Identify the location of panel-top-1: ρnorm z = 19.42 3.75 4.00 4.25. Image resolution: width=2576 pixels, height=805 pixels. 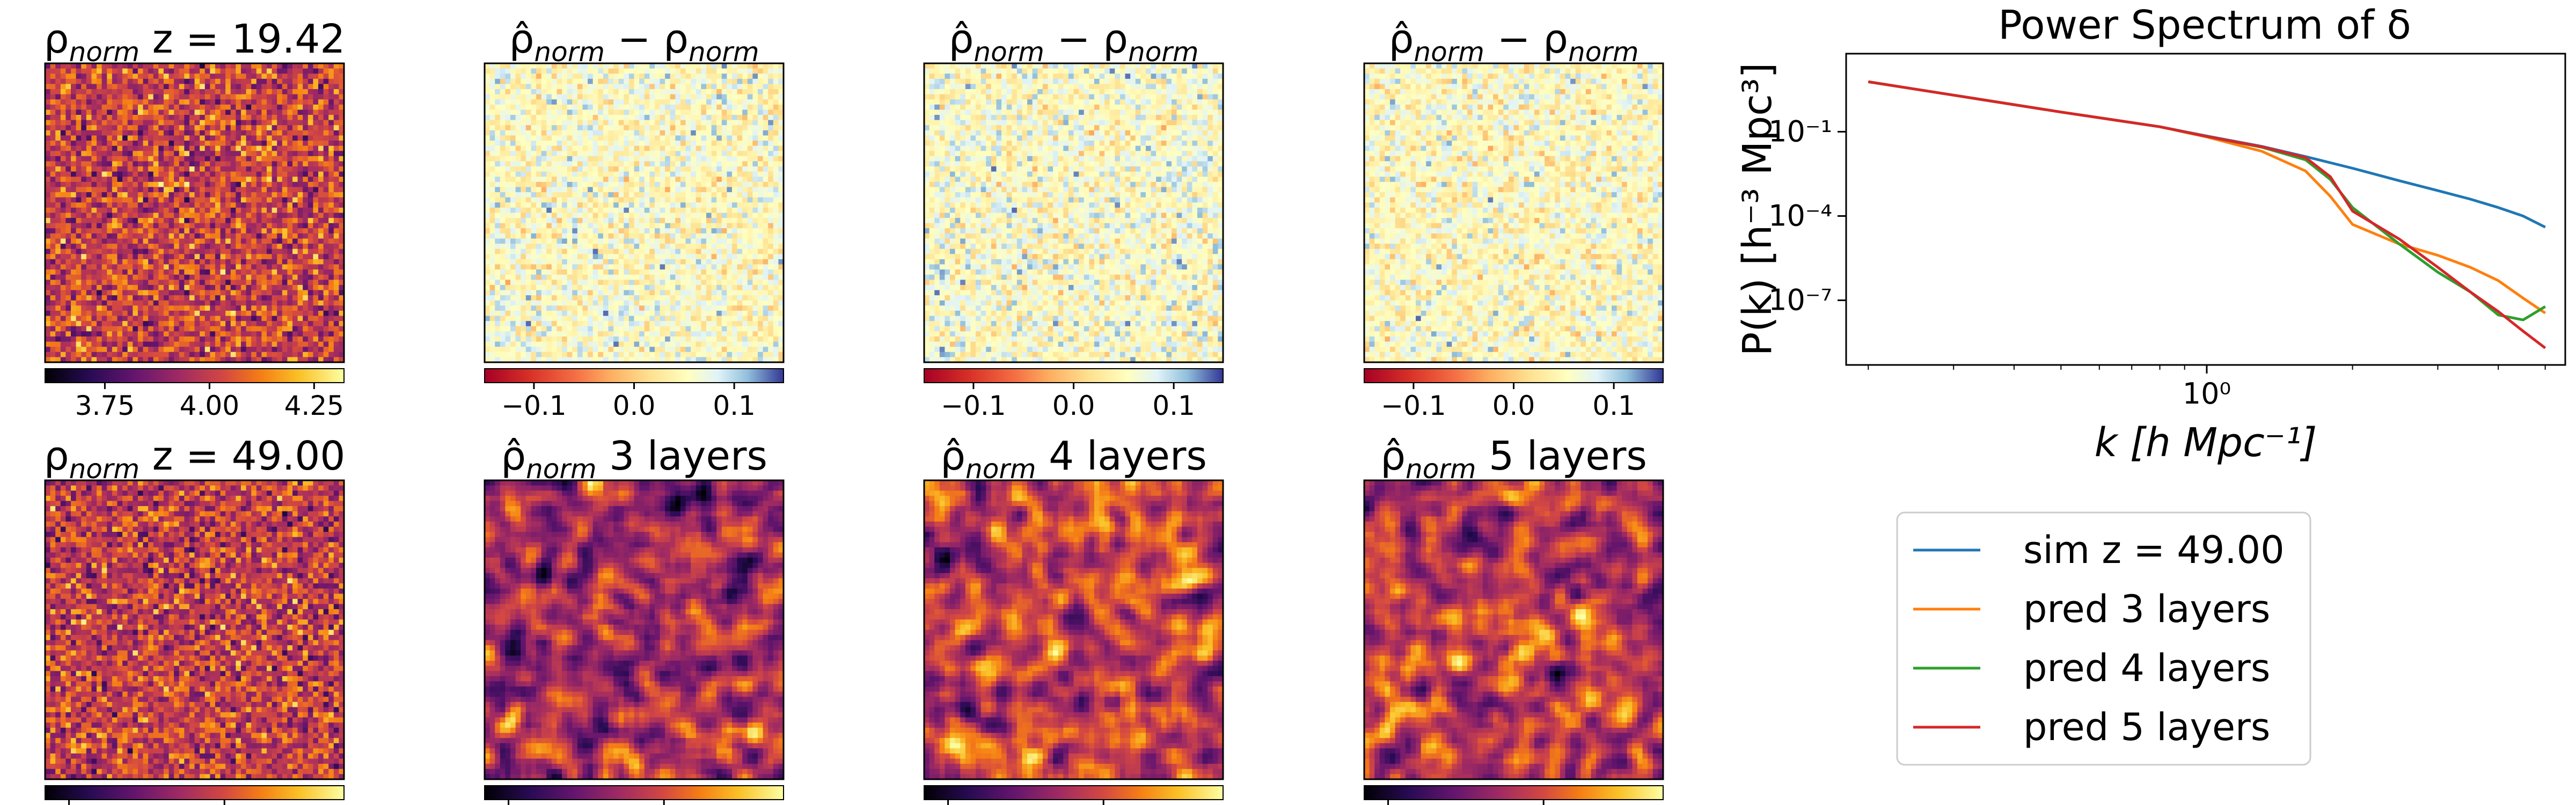
(195, 218).